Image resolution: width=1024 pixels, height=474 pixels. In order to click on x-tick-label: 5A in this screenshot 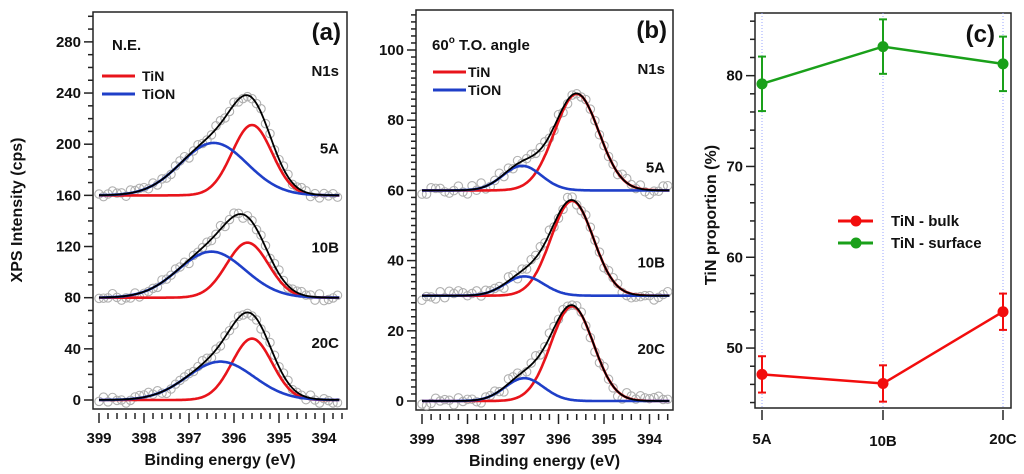, I will do `click(761, 439)`.